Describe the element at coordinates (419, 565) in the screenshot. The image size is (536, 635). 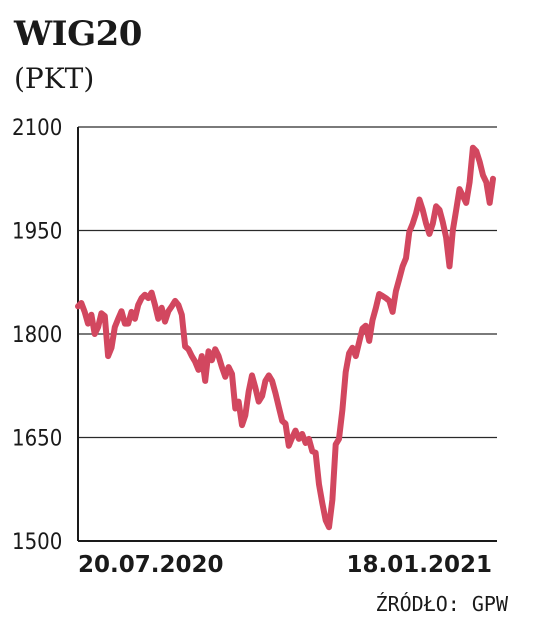
I see `x-tick-label: 18.01.2021` at that location.